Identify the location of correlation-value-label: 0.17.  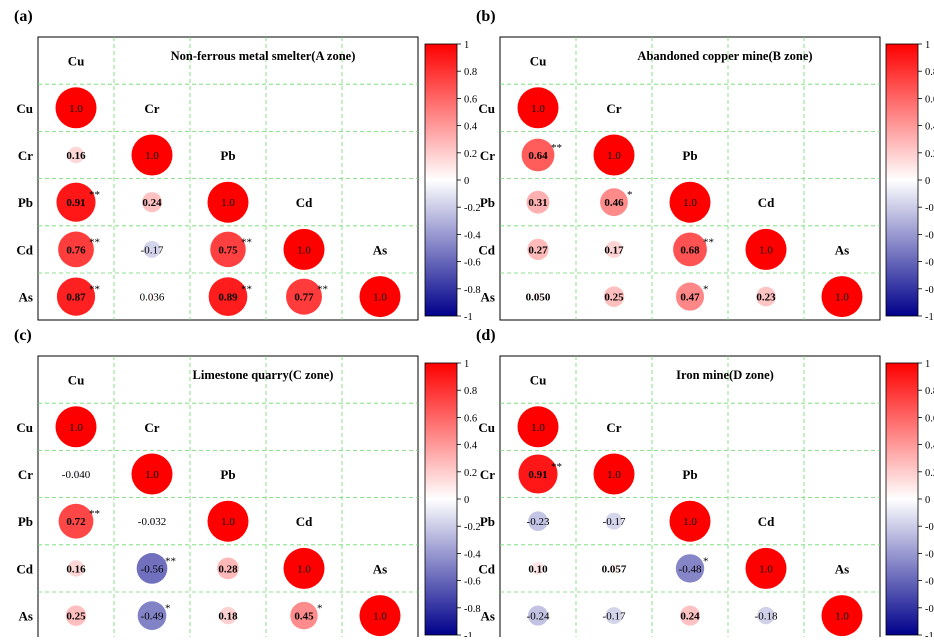
(614, 250).